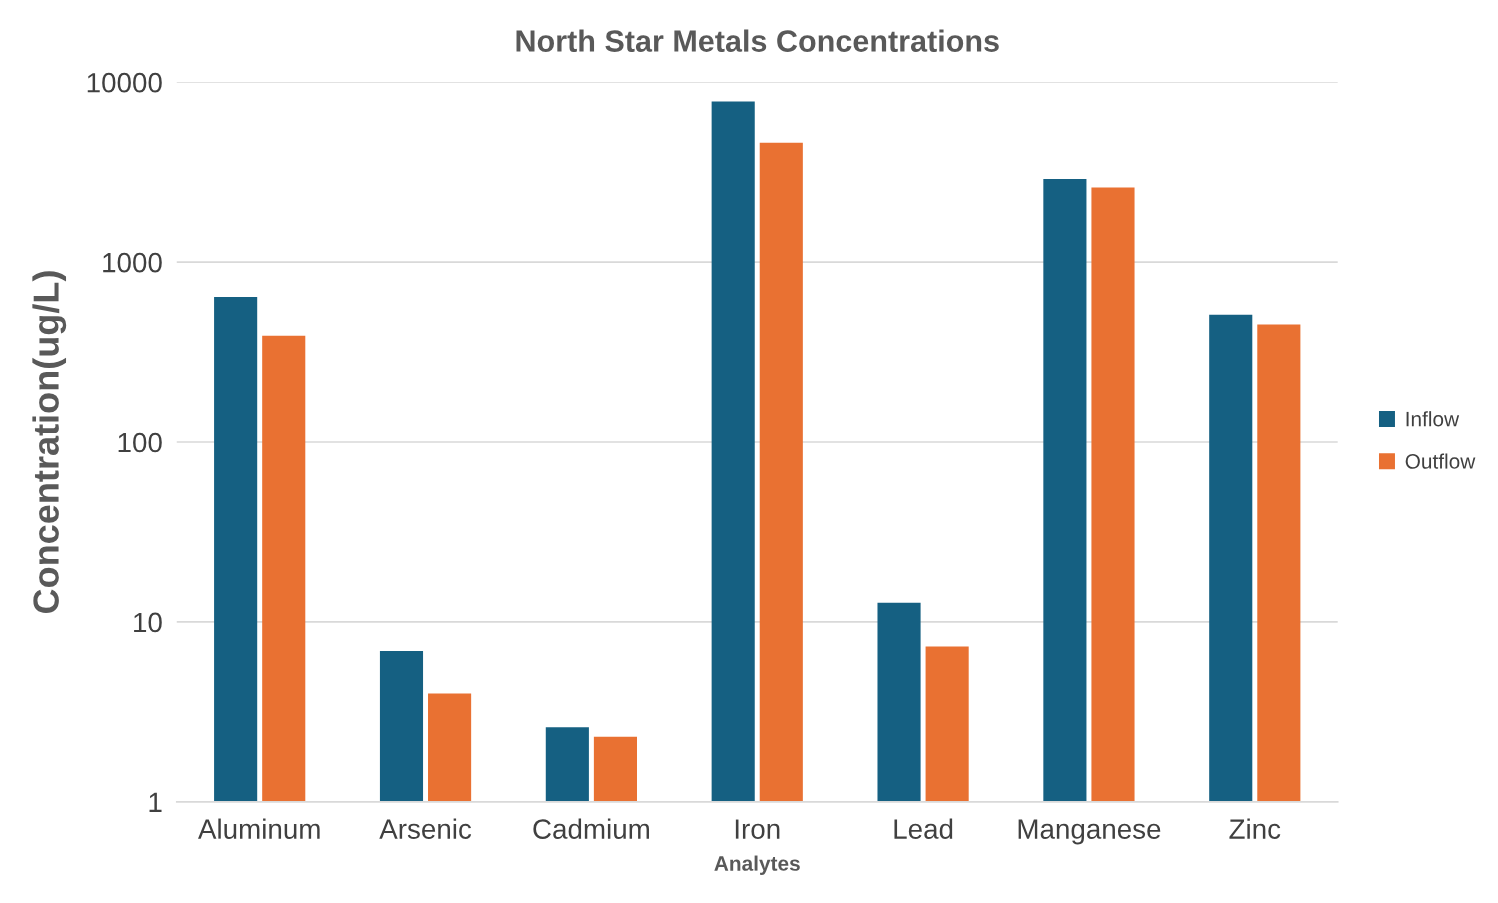 The height and width of the screenshot is (903, 1498). Describe the element at coordinates (1255, 828) in the screenshot. I see `x-tick-label: Zinc` at that location.